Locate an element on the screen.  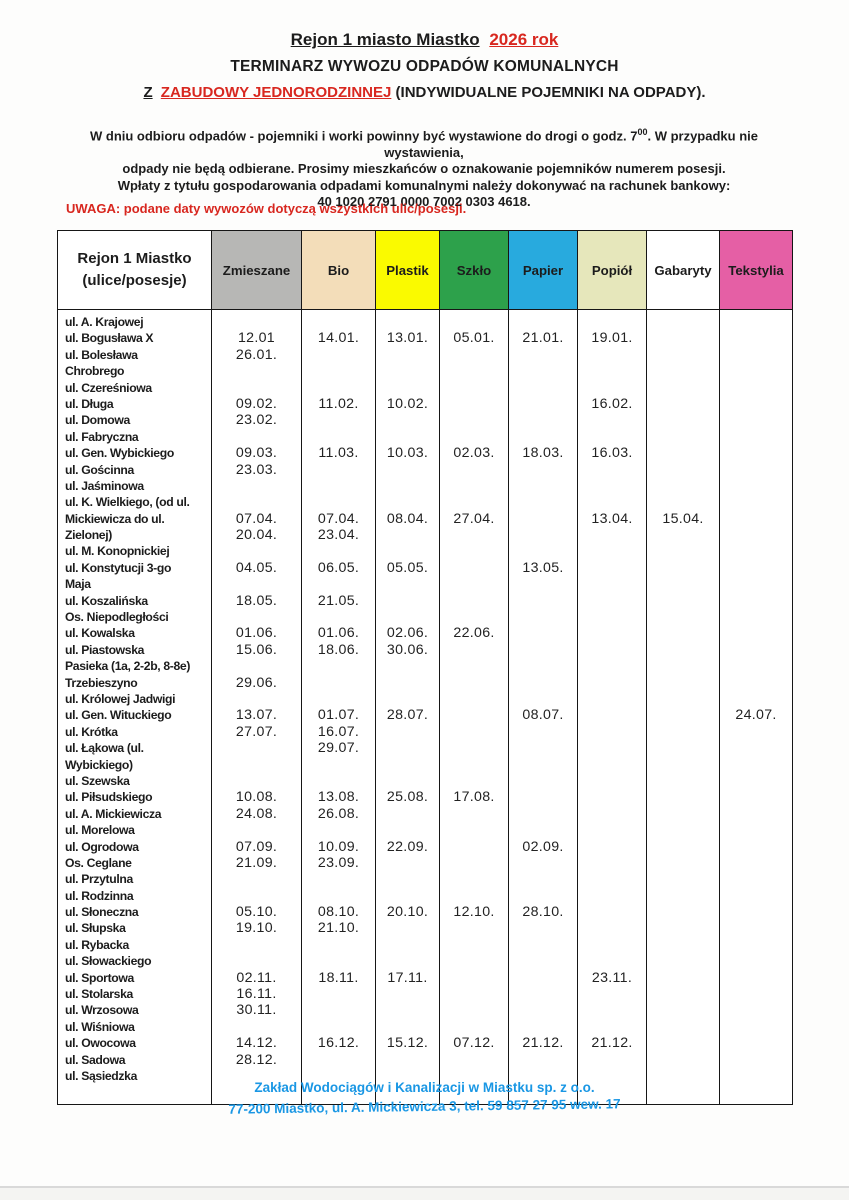
collection-date: 20.04. is located at coordinates (256, 535).